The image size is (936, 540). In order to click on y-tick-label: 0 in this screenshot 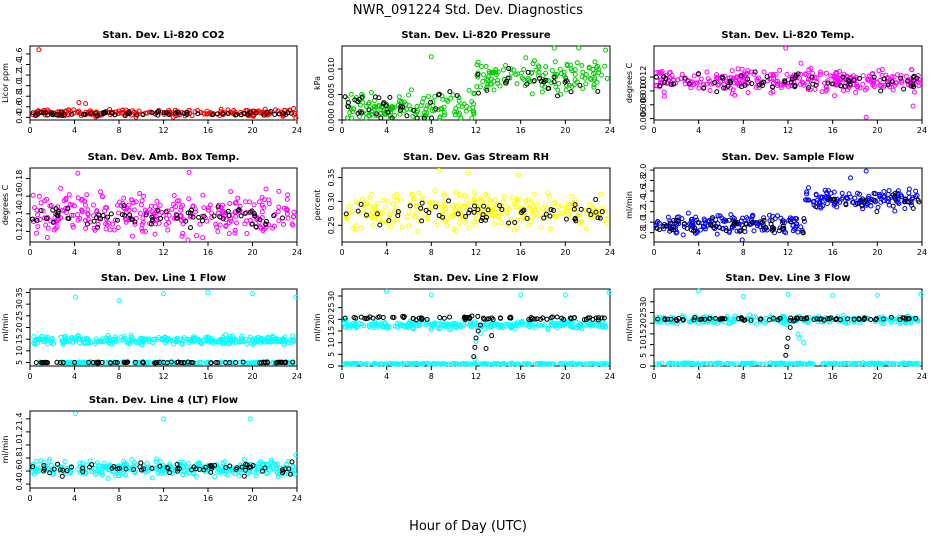, I will do `click(331, 365)`.